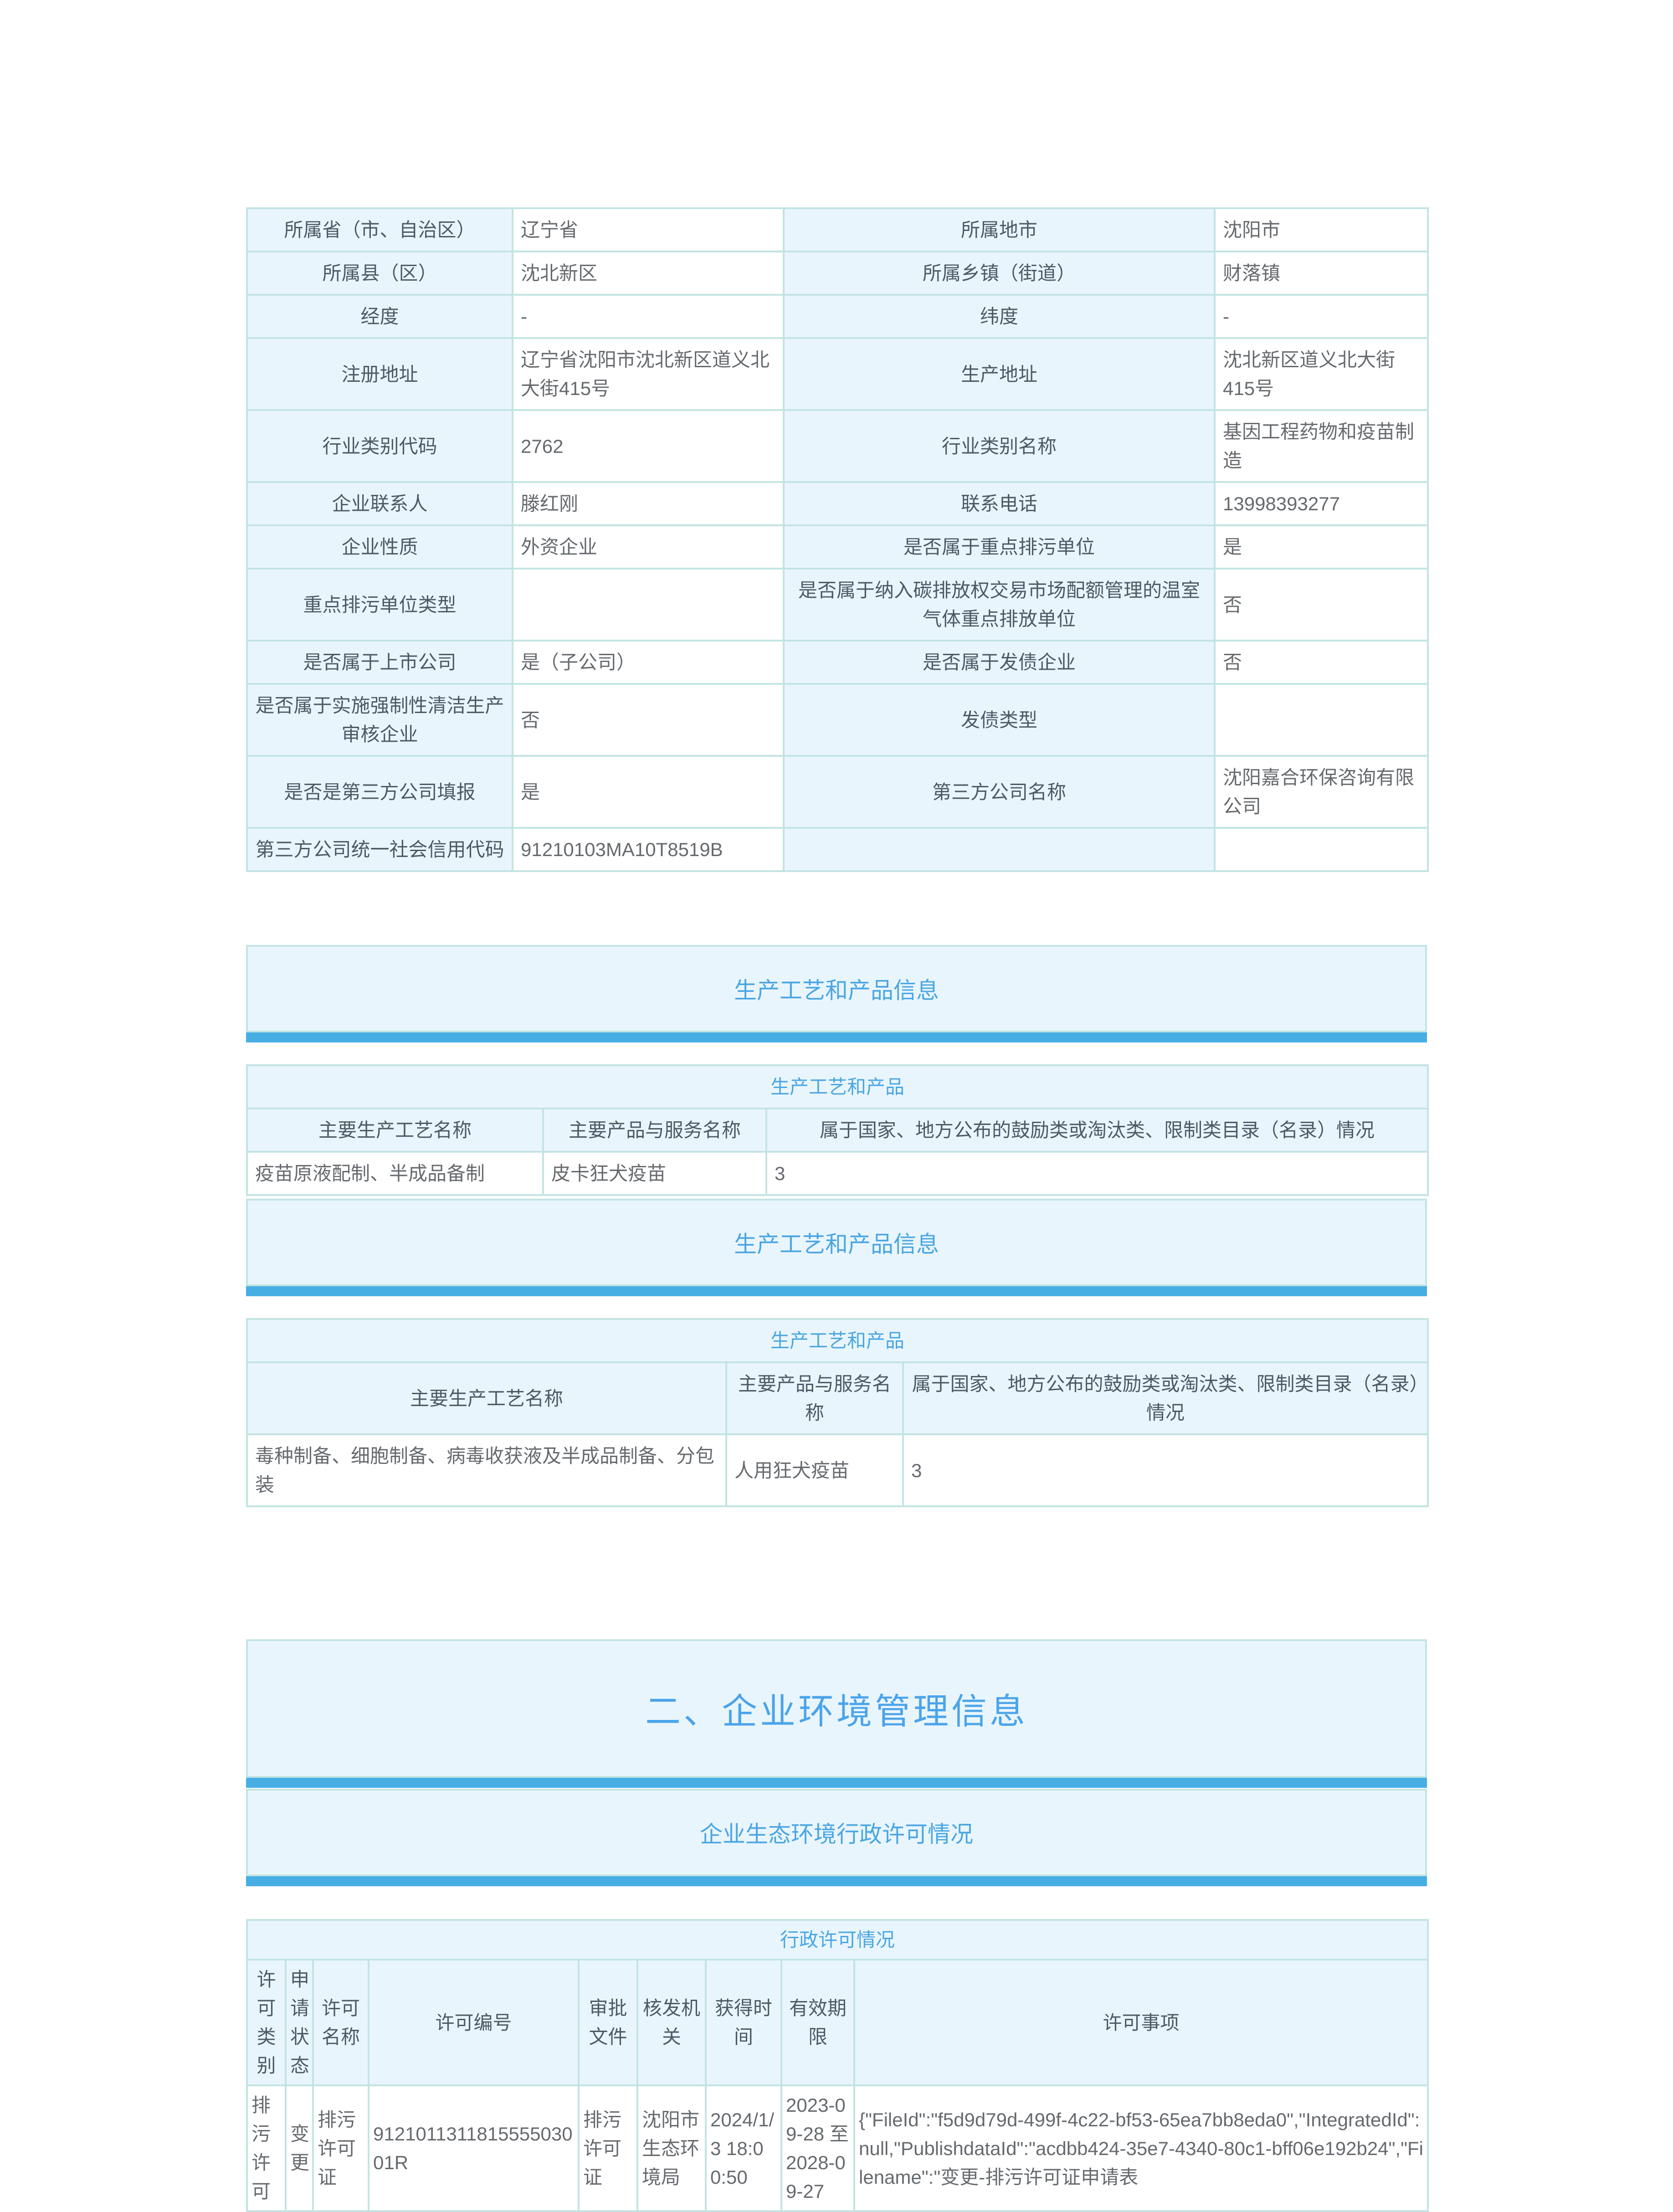 The height and width of the screenshot is (2212, 1673). I want to click on field-label: 所属省（市、自治区）, so click(379, 229).